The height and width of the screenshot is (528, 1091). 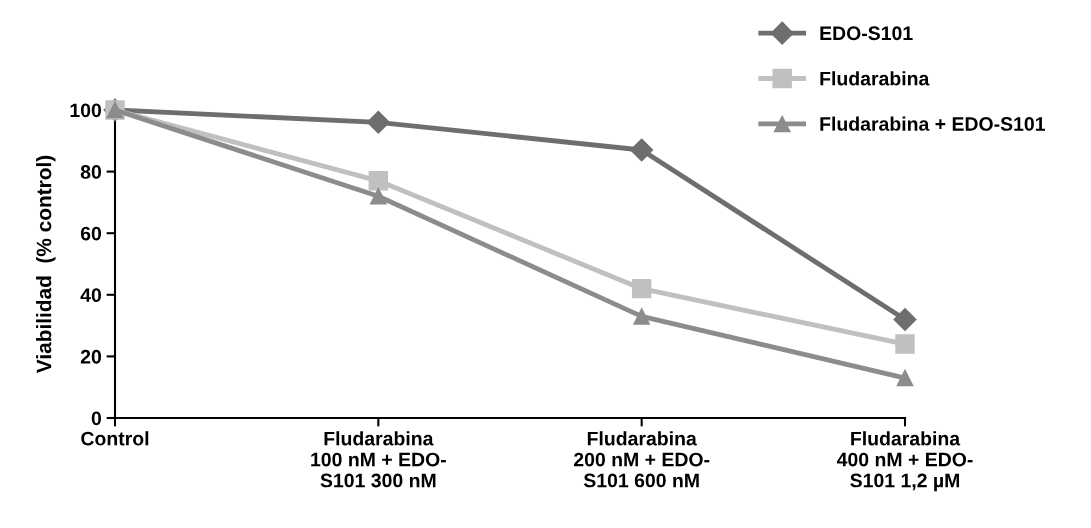 I want to click on y-tick-label: 0, so click(x=96, y=418).